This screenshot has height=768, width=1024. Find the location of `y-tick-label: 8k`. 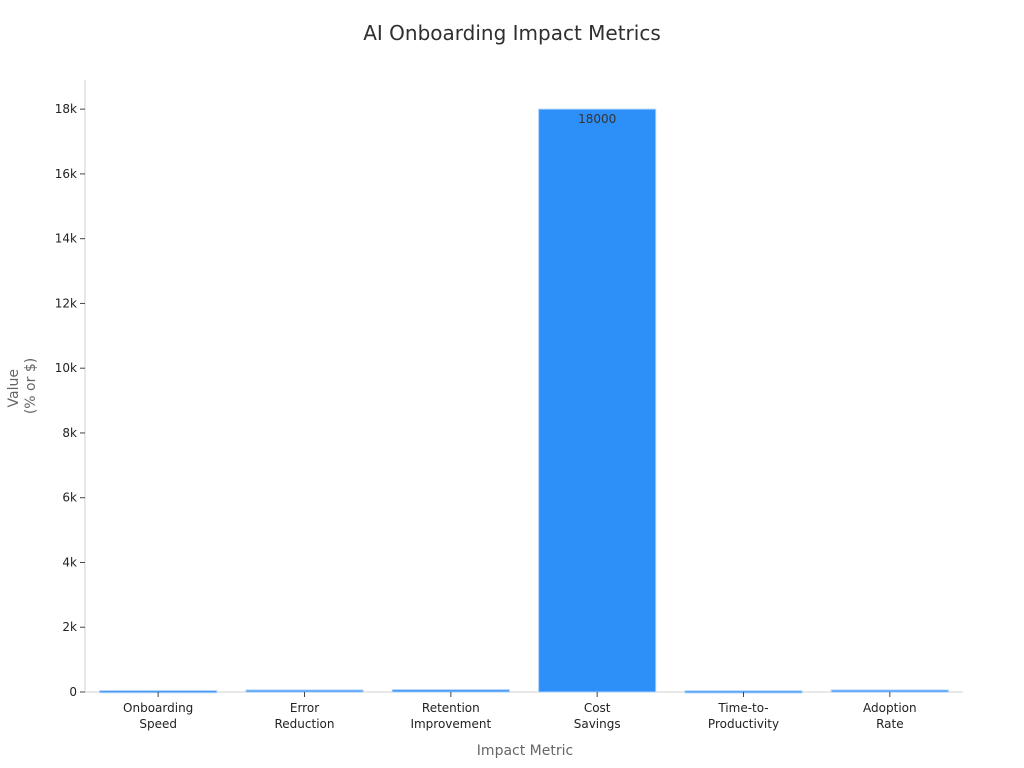

y-tick-label: 8k is located at coordinates (69, 433).